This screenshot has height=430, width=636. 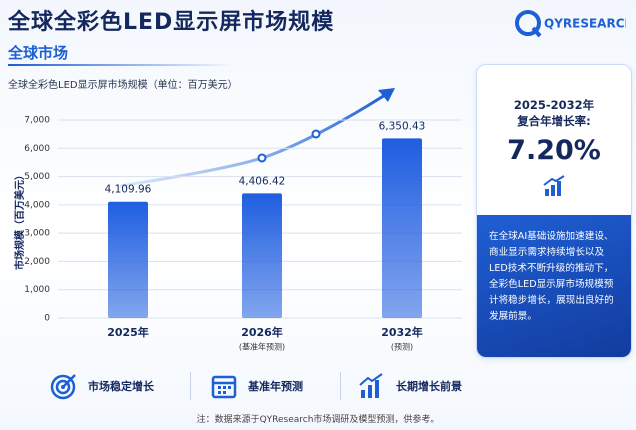 I want to click on cagr-value: 7.20%, so click(x=554, y=150).